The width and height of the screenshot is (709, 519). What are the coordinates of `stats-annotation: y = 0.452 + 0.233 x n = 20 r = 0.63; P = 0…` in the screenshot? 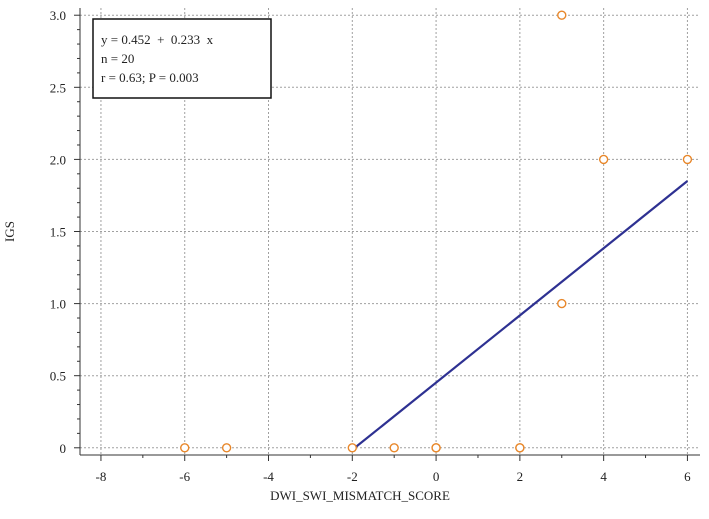 It's located at (182, 58).